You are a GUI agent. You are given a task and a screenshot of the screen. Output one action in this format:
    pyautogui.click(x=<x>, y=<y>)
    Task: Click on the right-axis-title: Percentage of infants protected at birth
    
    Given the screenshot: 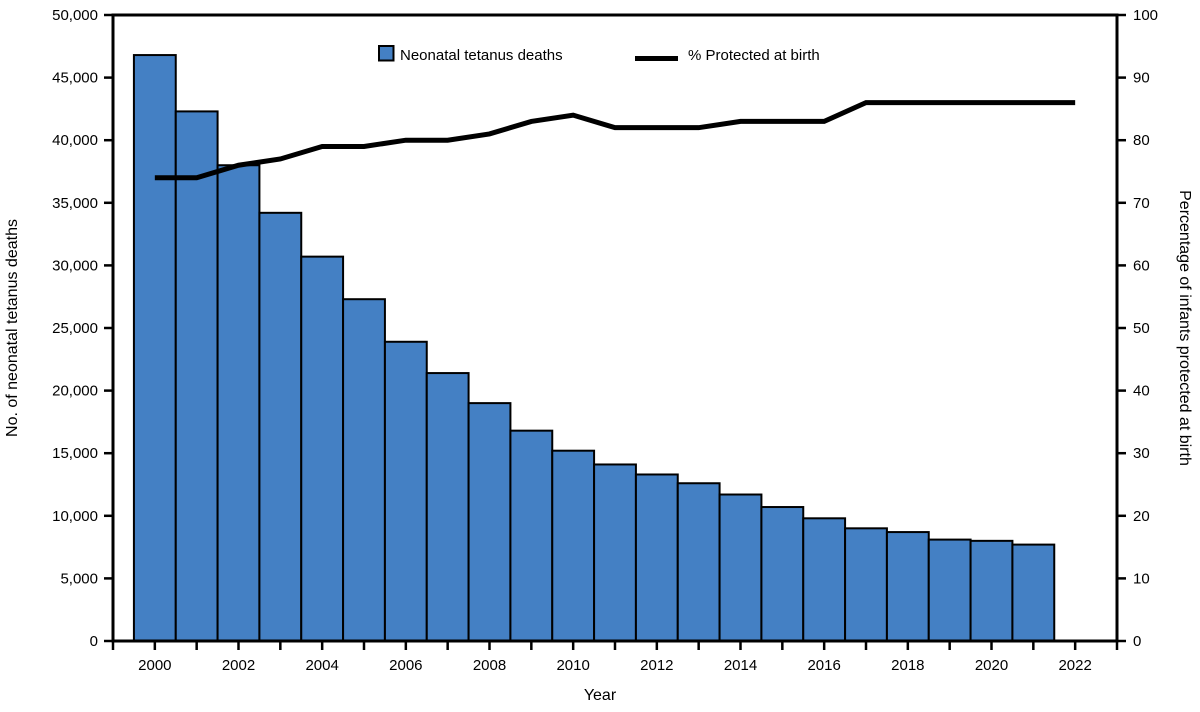 What is the action you would take?
    pyautogui.click(x=1184, y=328)
    